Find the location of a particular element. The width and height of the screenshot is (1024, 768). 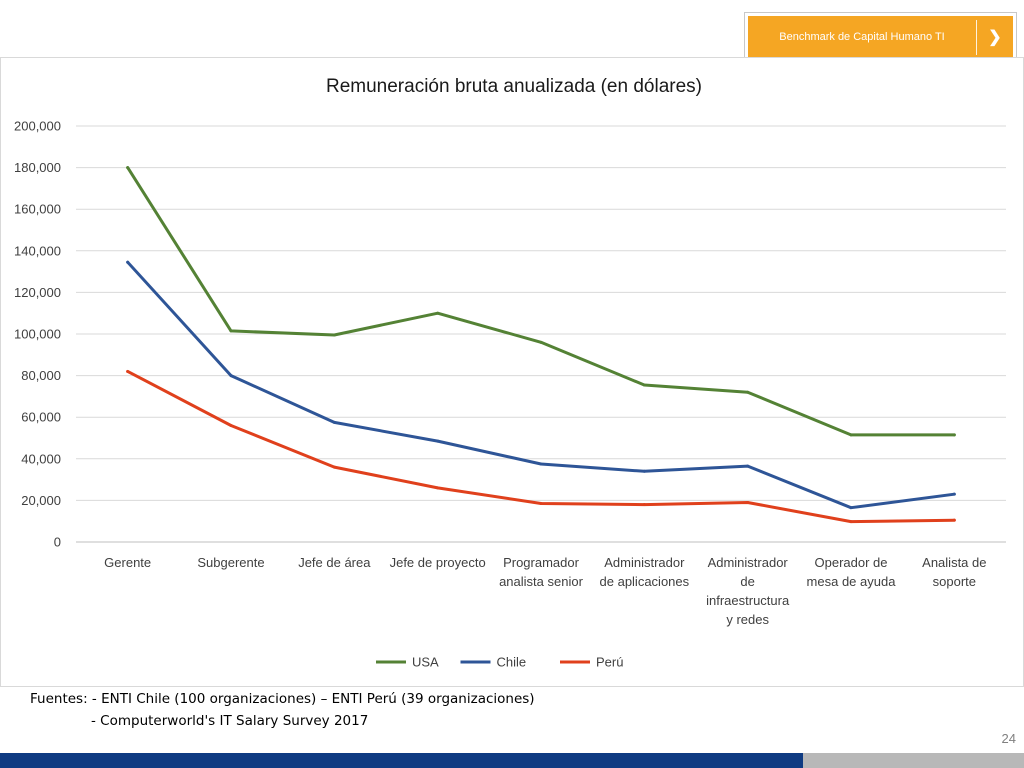

legend: USA Chile Perú is located at coordinates (499, 662).